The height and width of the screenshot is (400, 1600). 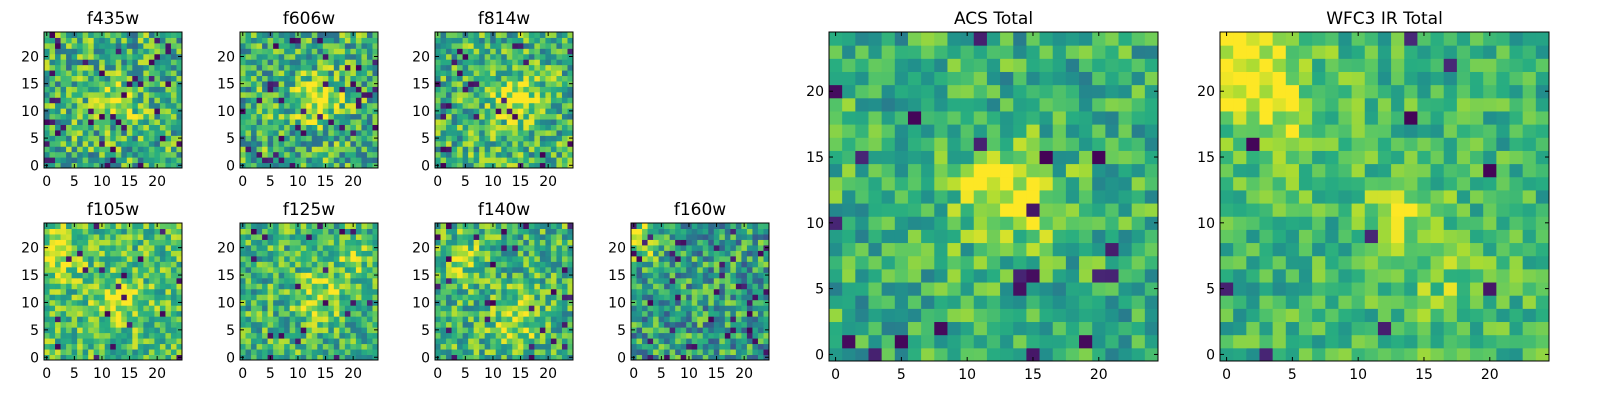 What do you see at coordinates (617, 276) in the screenshot?
I see `y-tick-label: 15` at bounding box center [617, 276].